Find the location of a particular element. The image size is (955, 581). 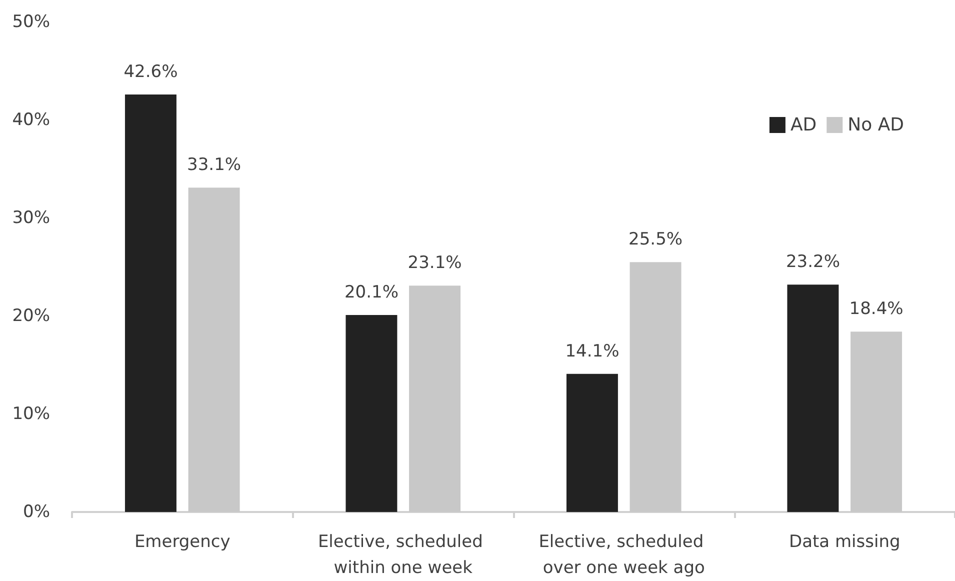

legend-label: No AD is located at coordinates (876, 125).